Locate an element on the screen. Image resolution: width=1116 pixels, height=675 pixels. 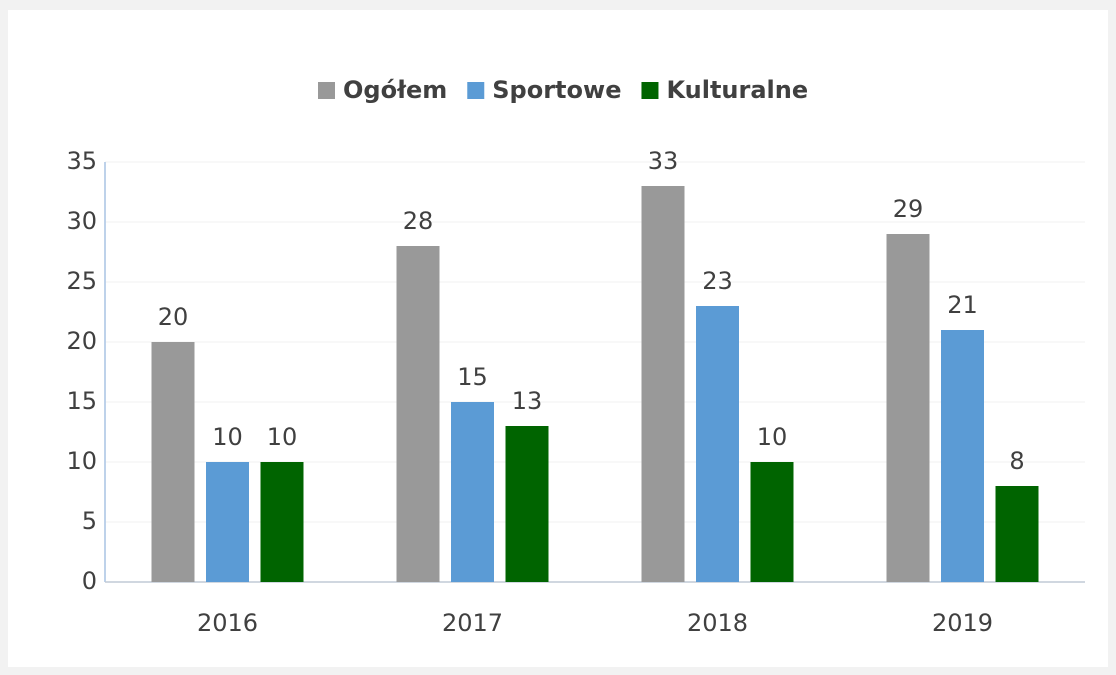
x-tick-label: 2016 is located at coordinates (227, 623).